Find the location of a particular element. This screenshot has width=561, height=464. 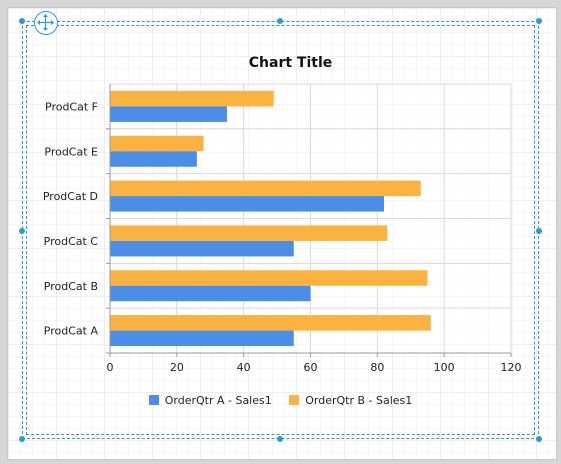

resize-handle-bottom-left is located at coordinates (22, 439).